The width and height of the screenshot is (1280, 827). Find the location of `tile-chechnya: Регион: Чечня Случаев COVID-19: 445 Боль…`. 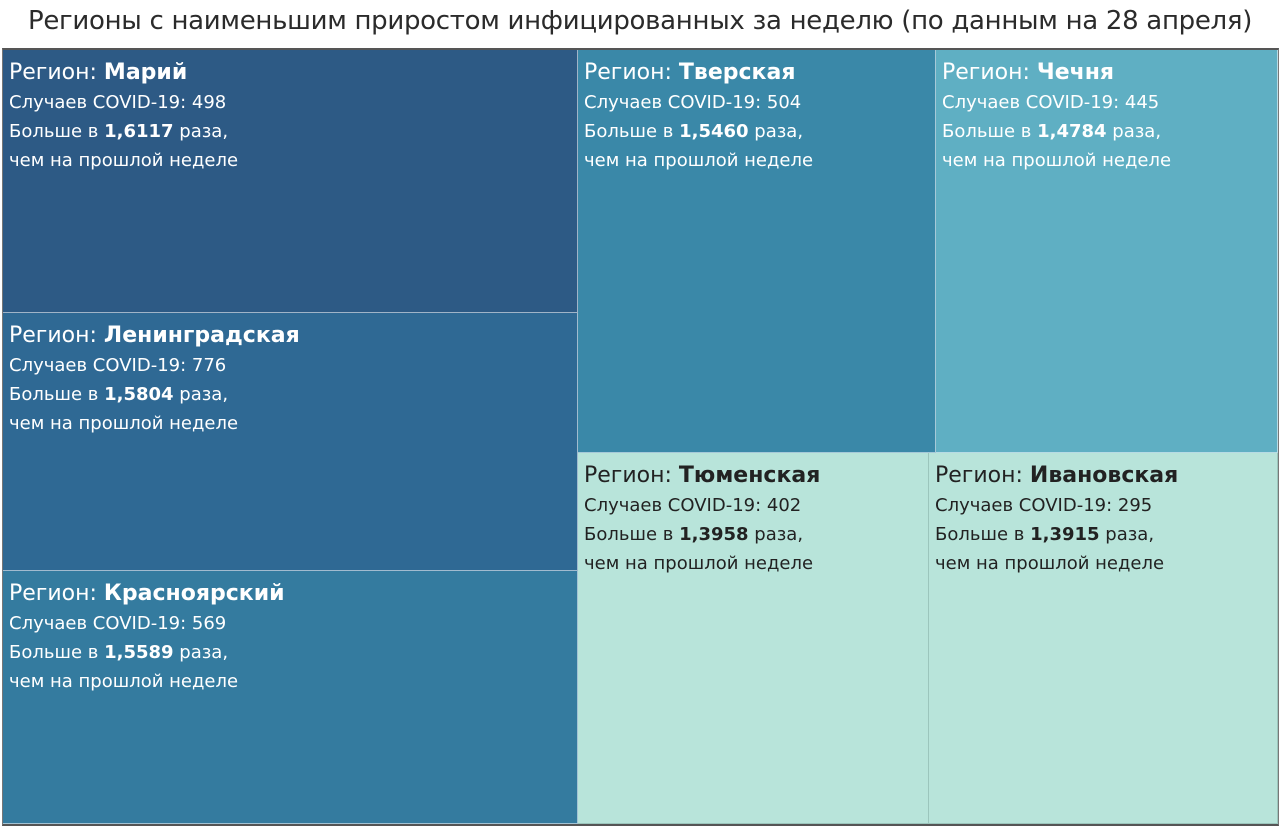

tile-chechnya: Регион: Чечня Случаев COVID-19: 445 Боль… is located at coordinates (1107, 251).